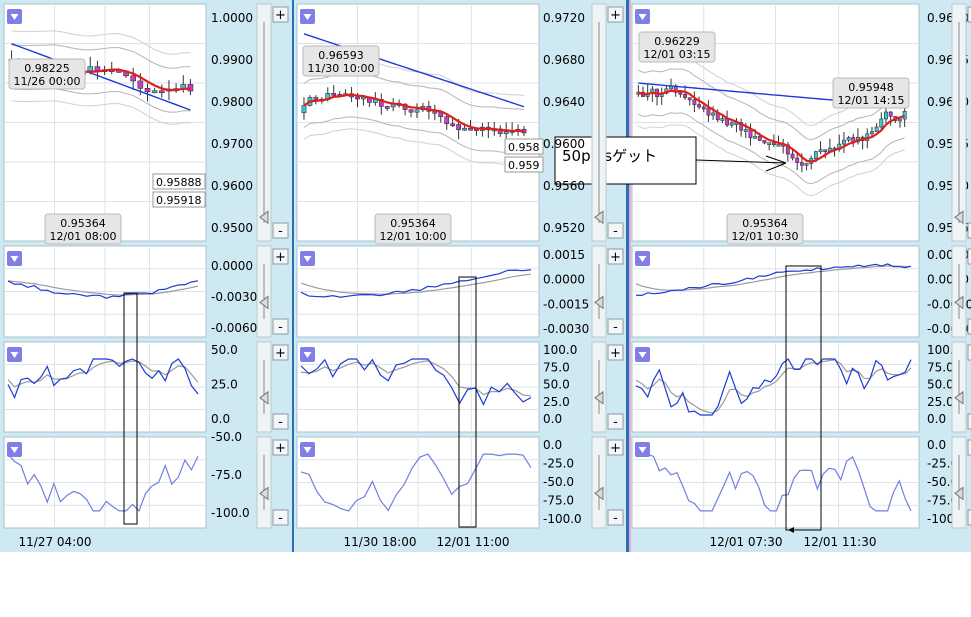  I want to click on left-axis-tick: -100.0, so click(230, 513).